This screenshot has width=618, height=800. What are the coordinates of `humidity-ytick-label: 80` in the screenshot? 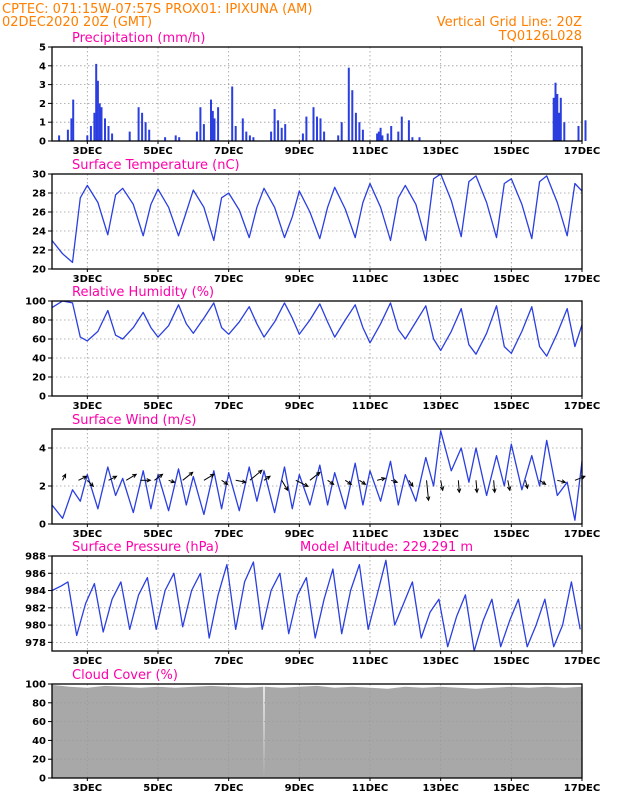 It's located at (39, 321).